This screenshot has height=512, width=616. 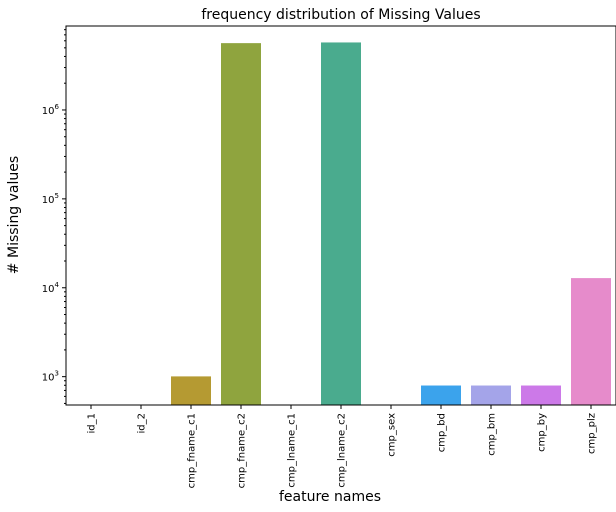 I want to click on chart-title: frequency distribution of Missing Values, so click(x=340, y=15).